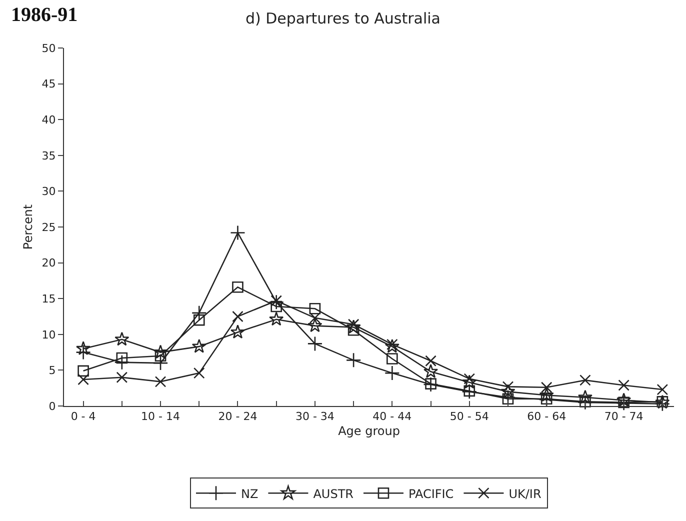  I want to click on y-tick-label: 25, so click(49, 227).